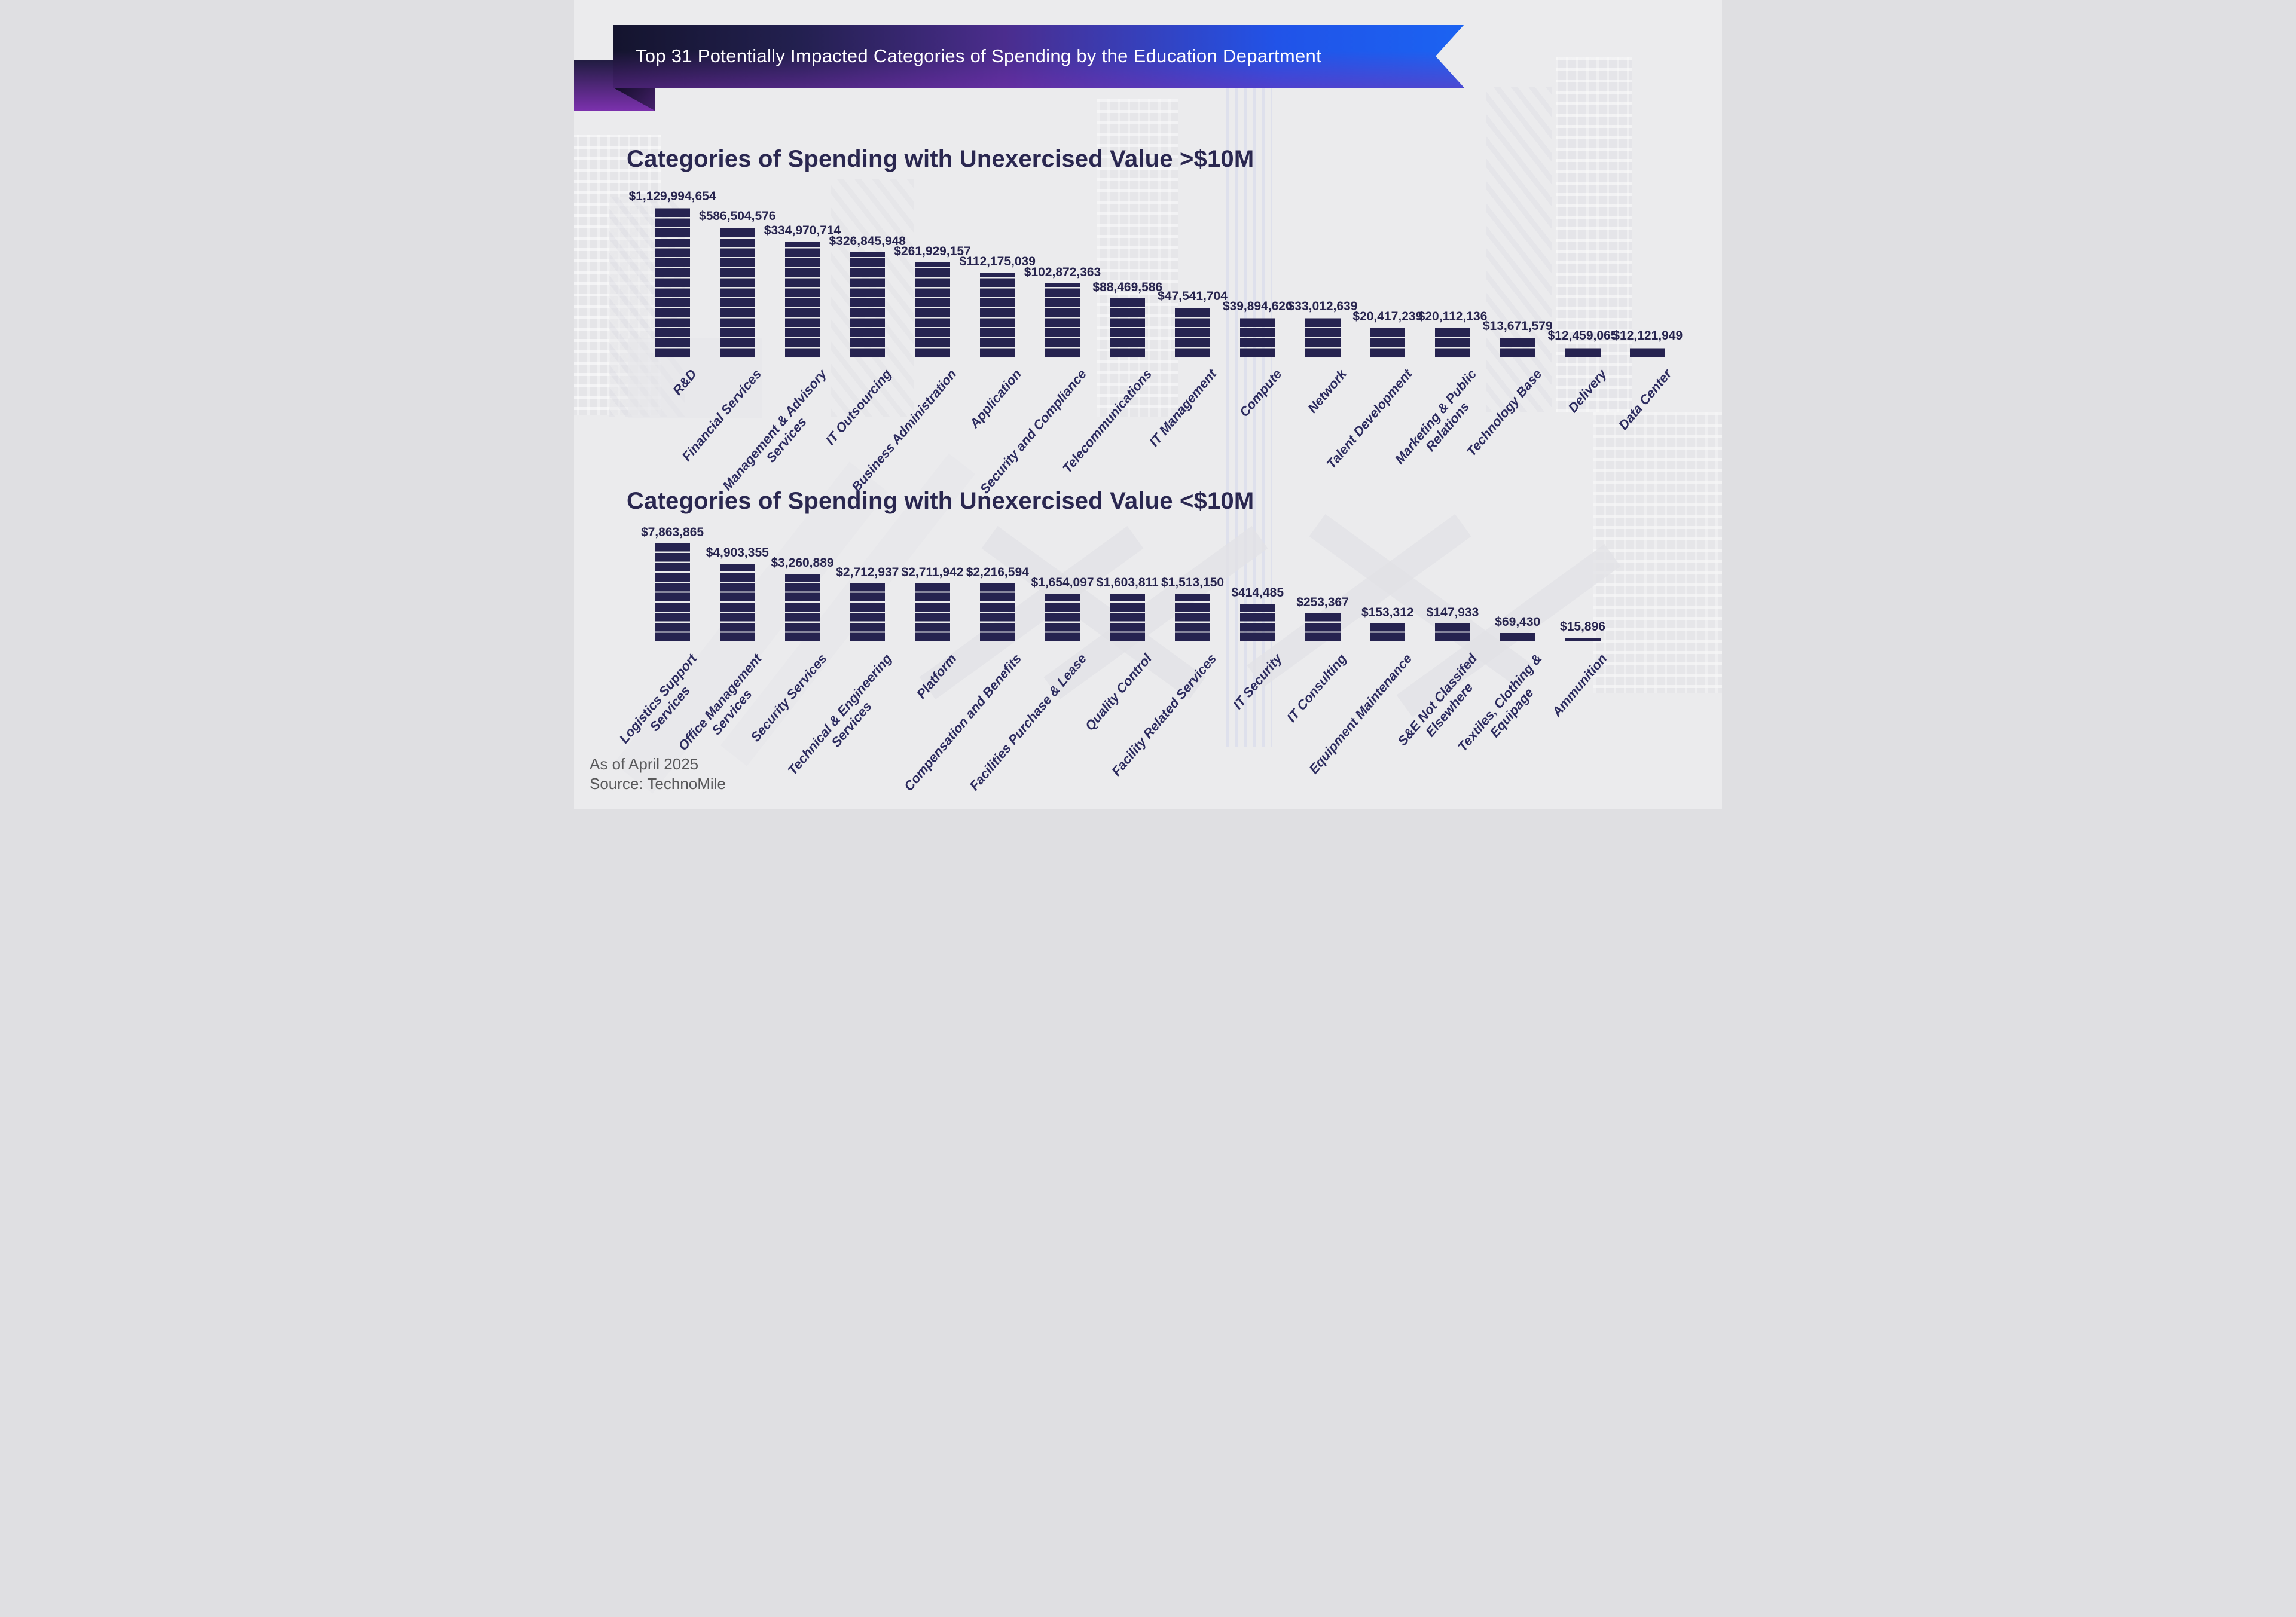 Image resolution: width=2296 pixels, height=1617 pixels. What do you see at coordinates (1322, 306) in the screenshot?
I see `bar-value-label: $33,012,639` at bounding box center [1322, 306].